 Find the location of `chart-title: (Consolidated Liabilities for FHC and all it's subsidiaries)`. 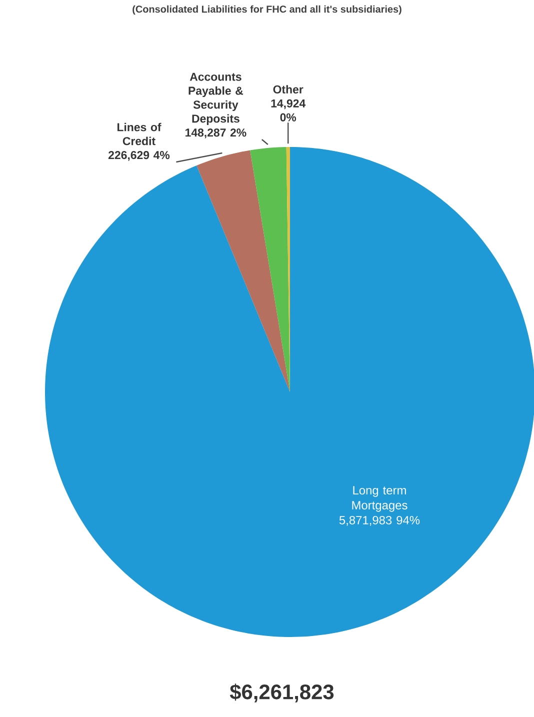

chart-title: (Consolidated Liabilities for FHC and all it's subsidiaries) is located at coordinates (267, 10).